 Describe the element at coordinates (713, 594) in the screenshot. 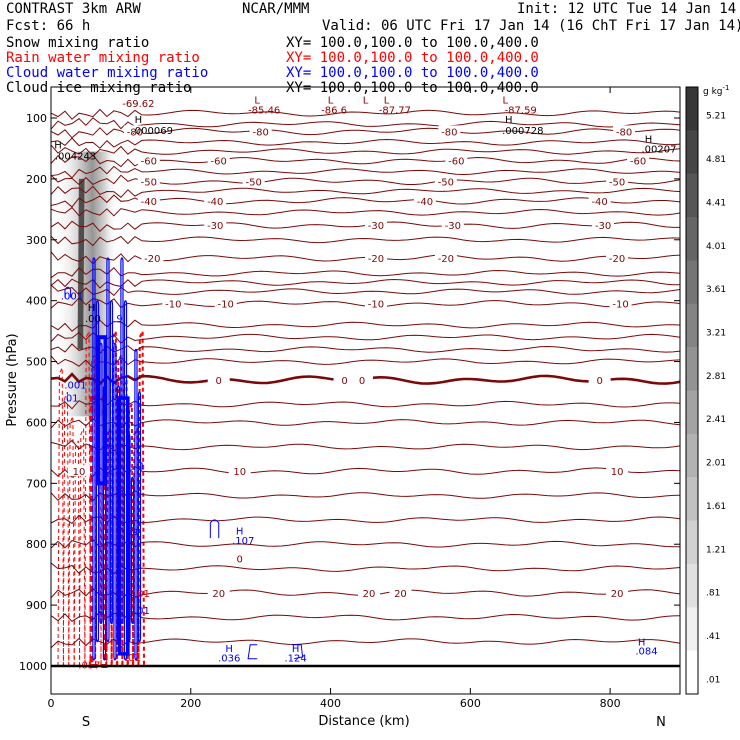

I see `colorbar-label: .81` at that location.